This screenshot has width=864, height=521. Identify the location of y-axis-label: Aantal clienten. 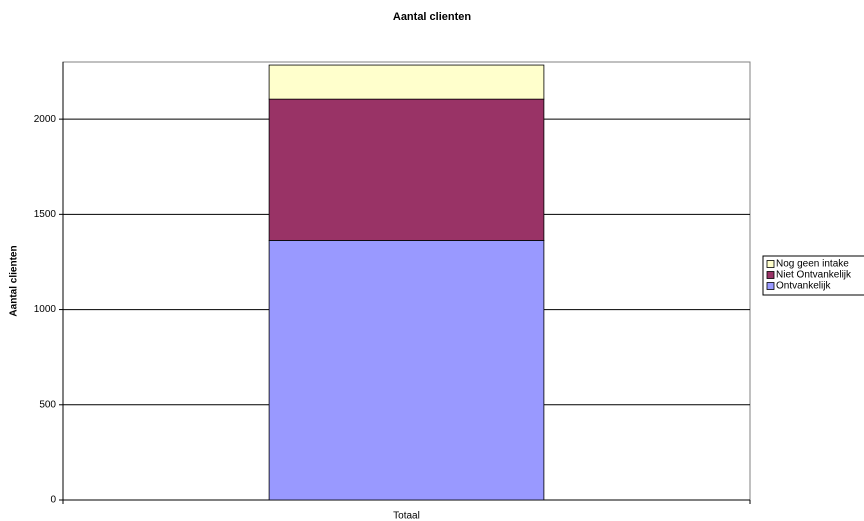
(14, 280).